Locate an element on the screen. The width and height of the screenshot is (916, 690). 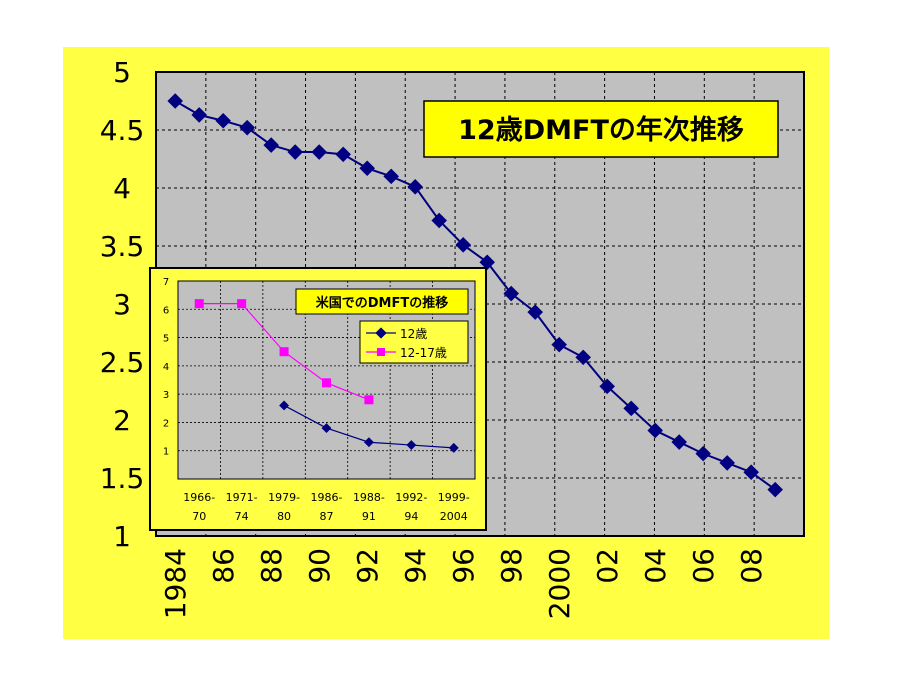
main-x-tick-label: 90 is located at coordinates (319, 566).